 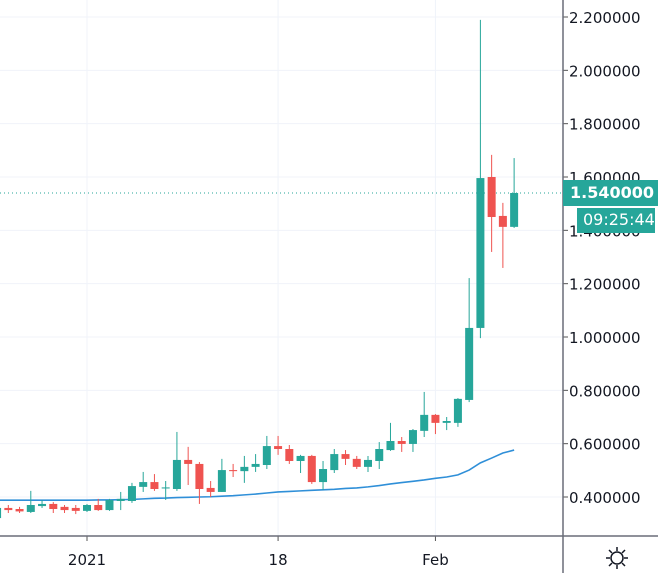 What do you see at coordinates (605, 285) in the screenshot?
I see `y-tick-label: 1.200000` at bounding box center [605, 285].